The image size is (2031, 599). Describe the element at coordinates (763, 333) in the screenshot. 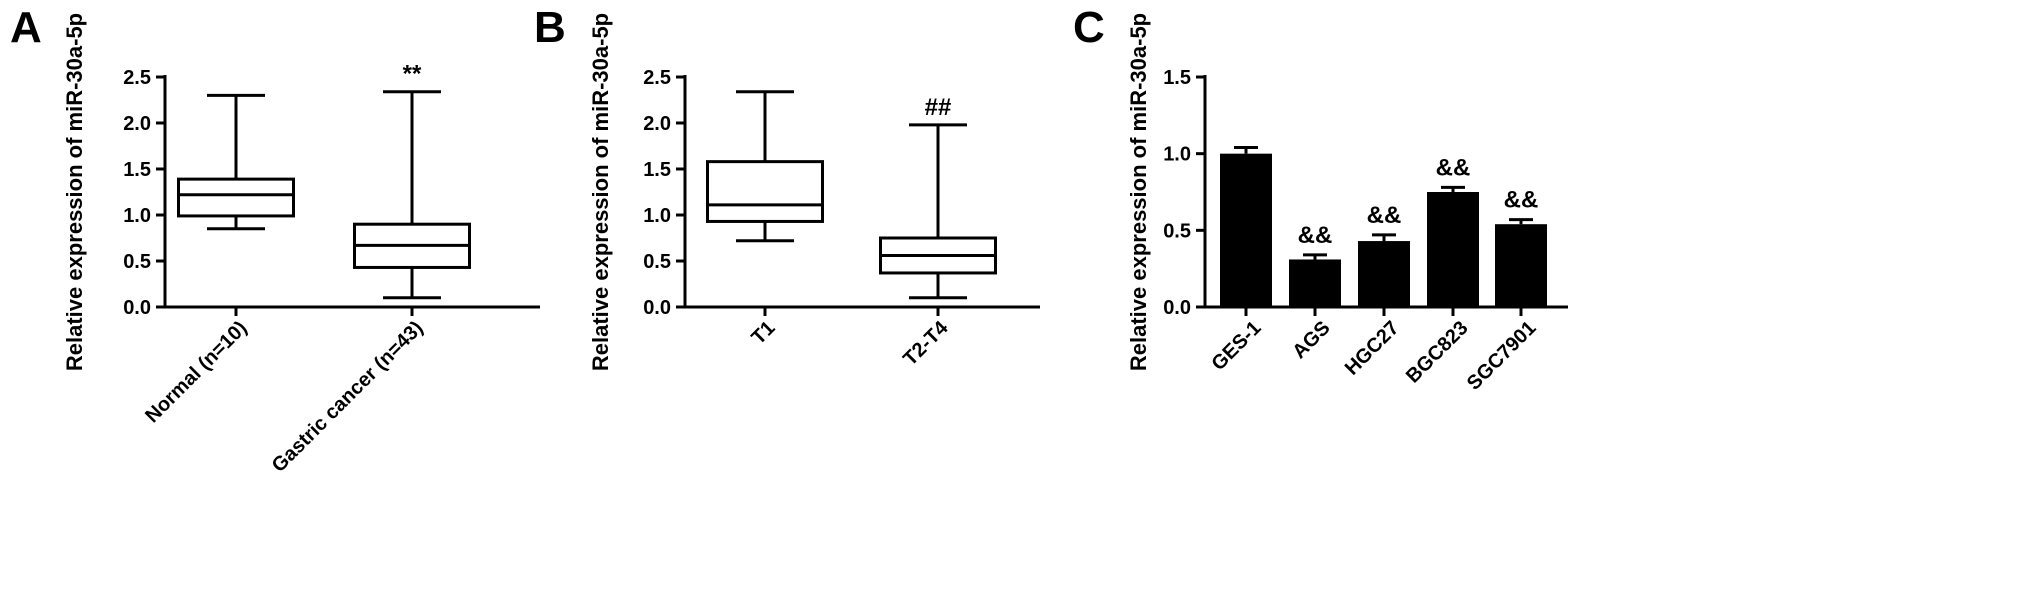

I see `x-tick-label: T1` at that location.